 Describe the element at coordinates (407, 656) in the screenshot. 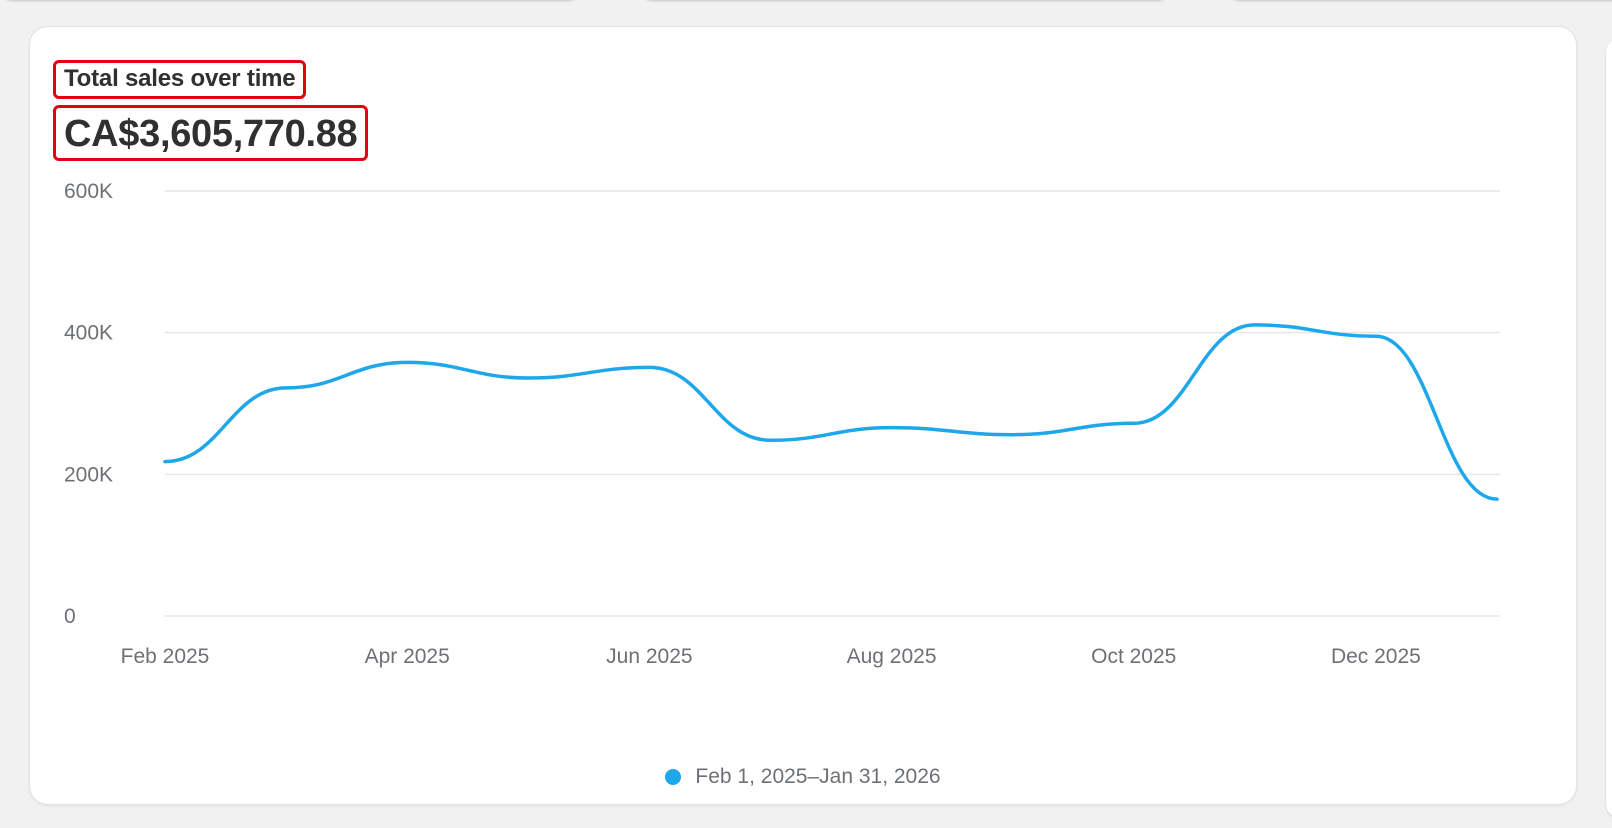

I see `x-tick-label: Apr 2025` at that location.